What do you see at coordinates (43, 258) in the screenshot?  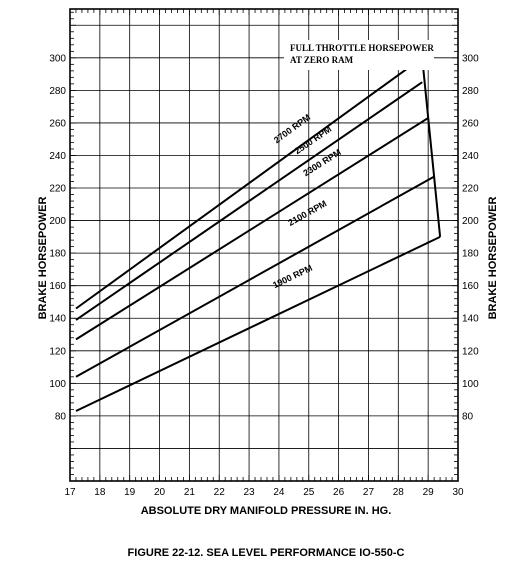 I see `y-axis-label-left: BRAKE HORSEPOWER` at bounding box center [43, 258].